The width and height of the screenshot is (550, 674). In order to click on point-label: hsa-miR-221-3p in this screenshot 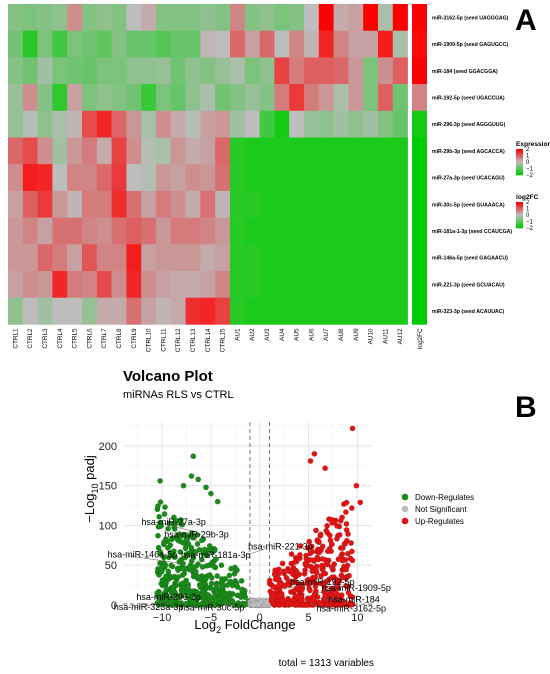, I will do `click(280, 547)`.